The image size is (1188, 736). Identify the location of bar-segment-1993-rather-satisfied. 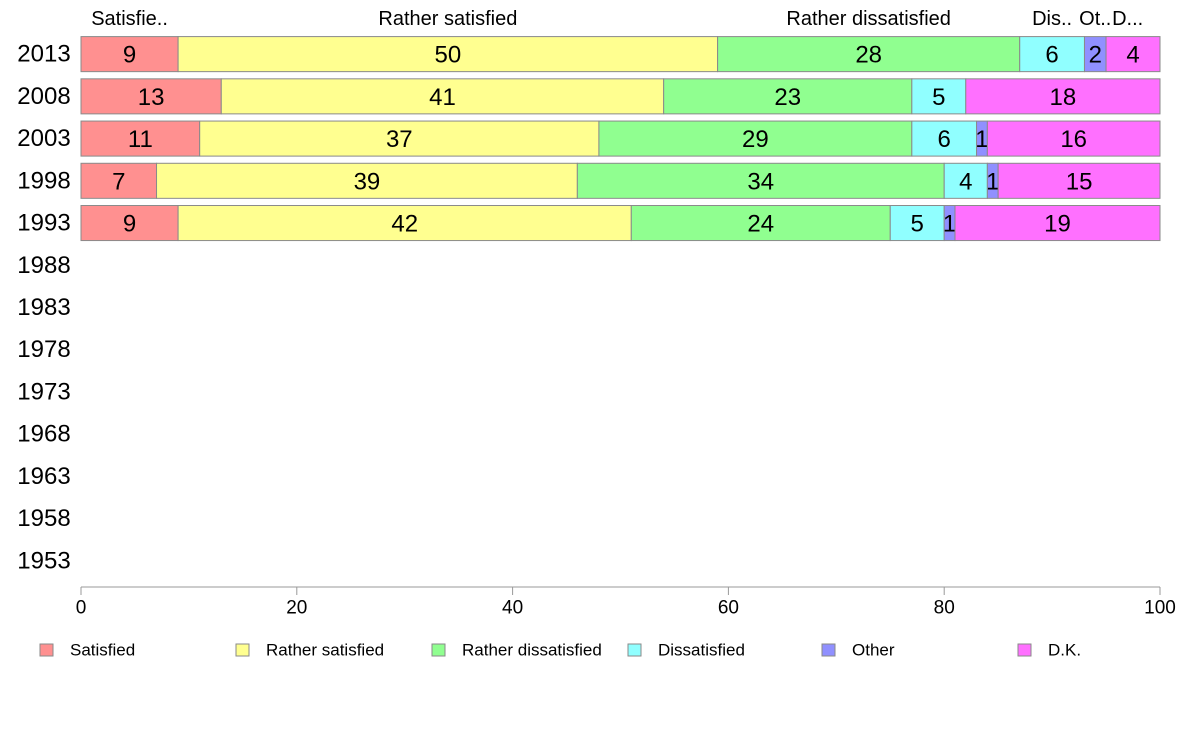
(404, 223).